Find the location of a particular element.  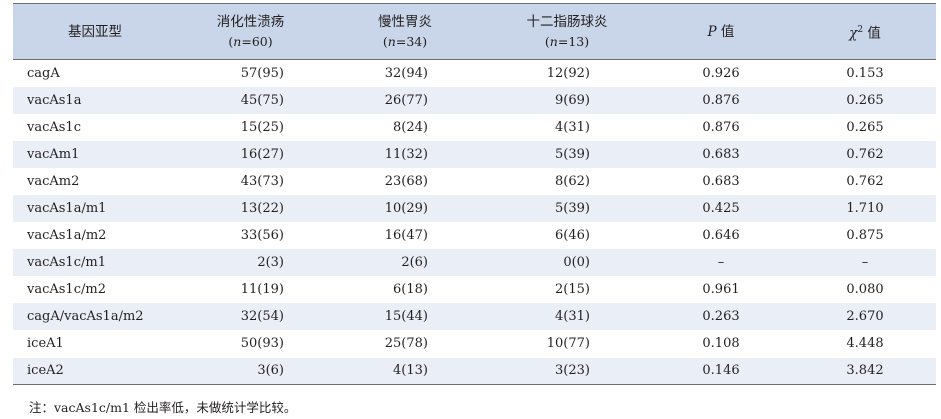

cell-chi-square: 1.710 is located at coordinates (865, 209).